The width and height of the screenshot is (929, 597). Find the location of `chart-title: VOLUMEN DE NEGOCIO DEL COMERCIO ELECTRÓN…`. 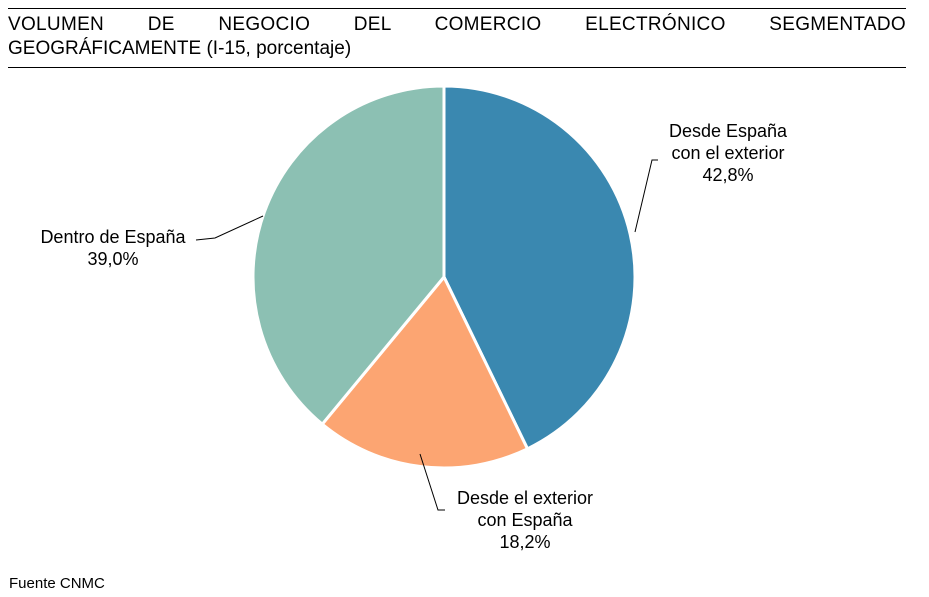

chart-title: VOLUMEN DE NEGOCIO DEL COMERCIO ELECTRÓN… is located at coordinates (457, 38).